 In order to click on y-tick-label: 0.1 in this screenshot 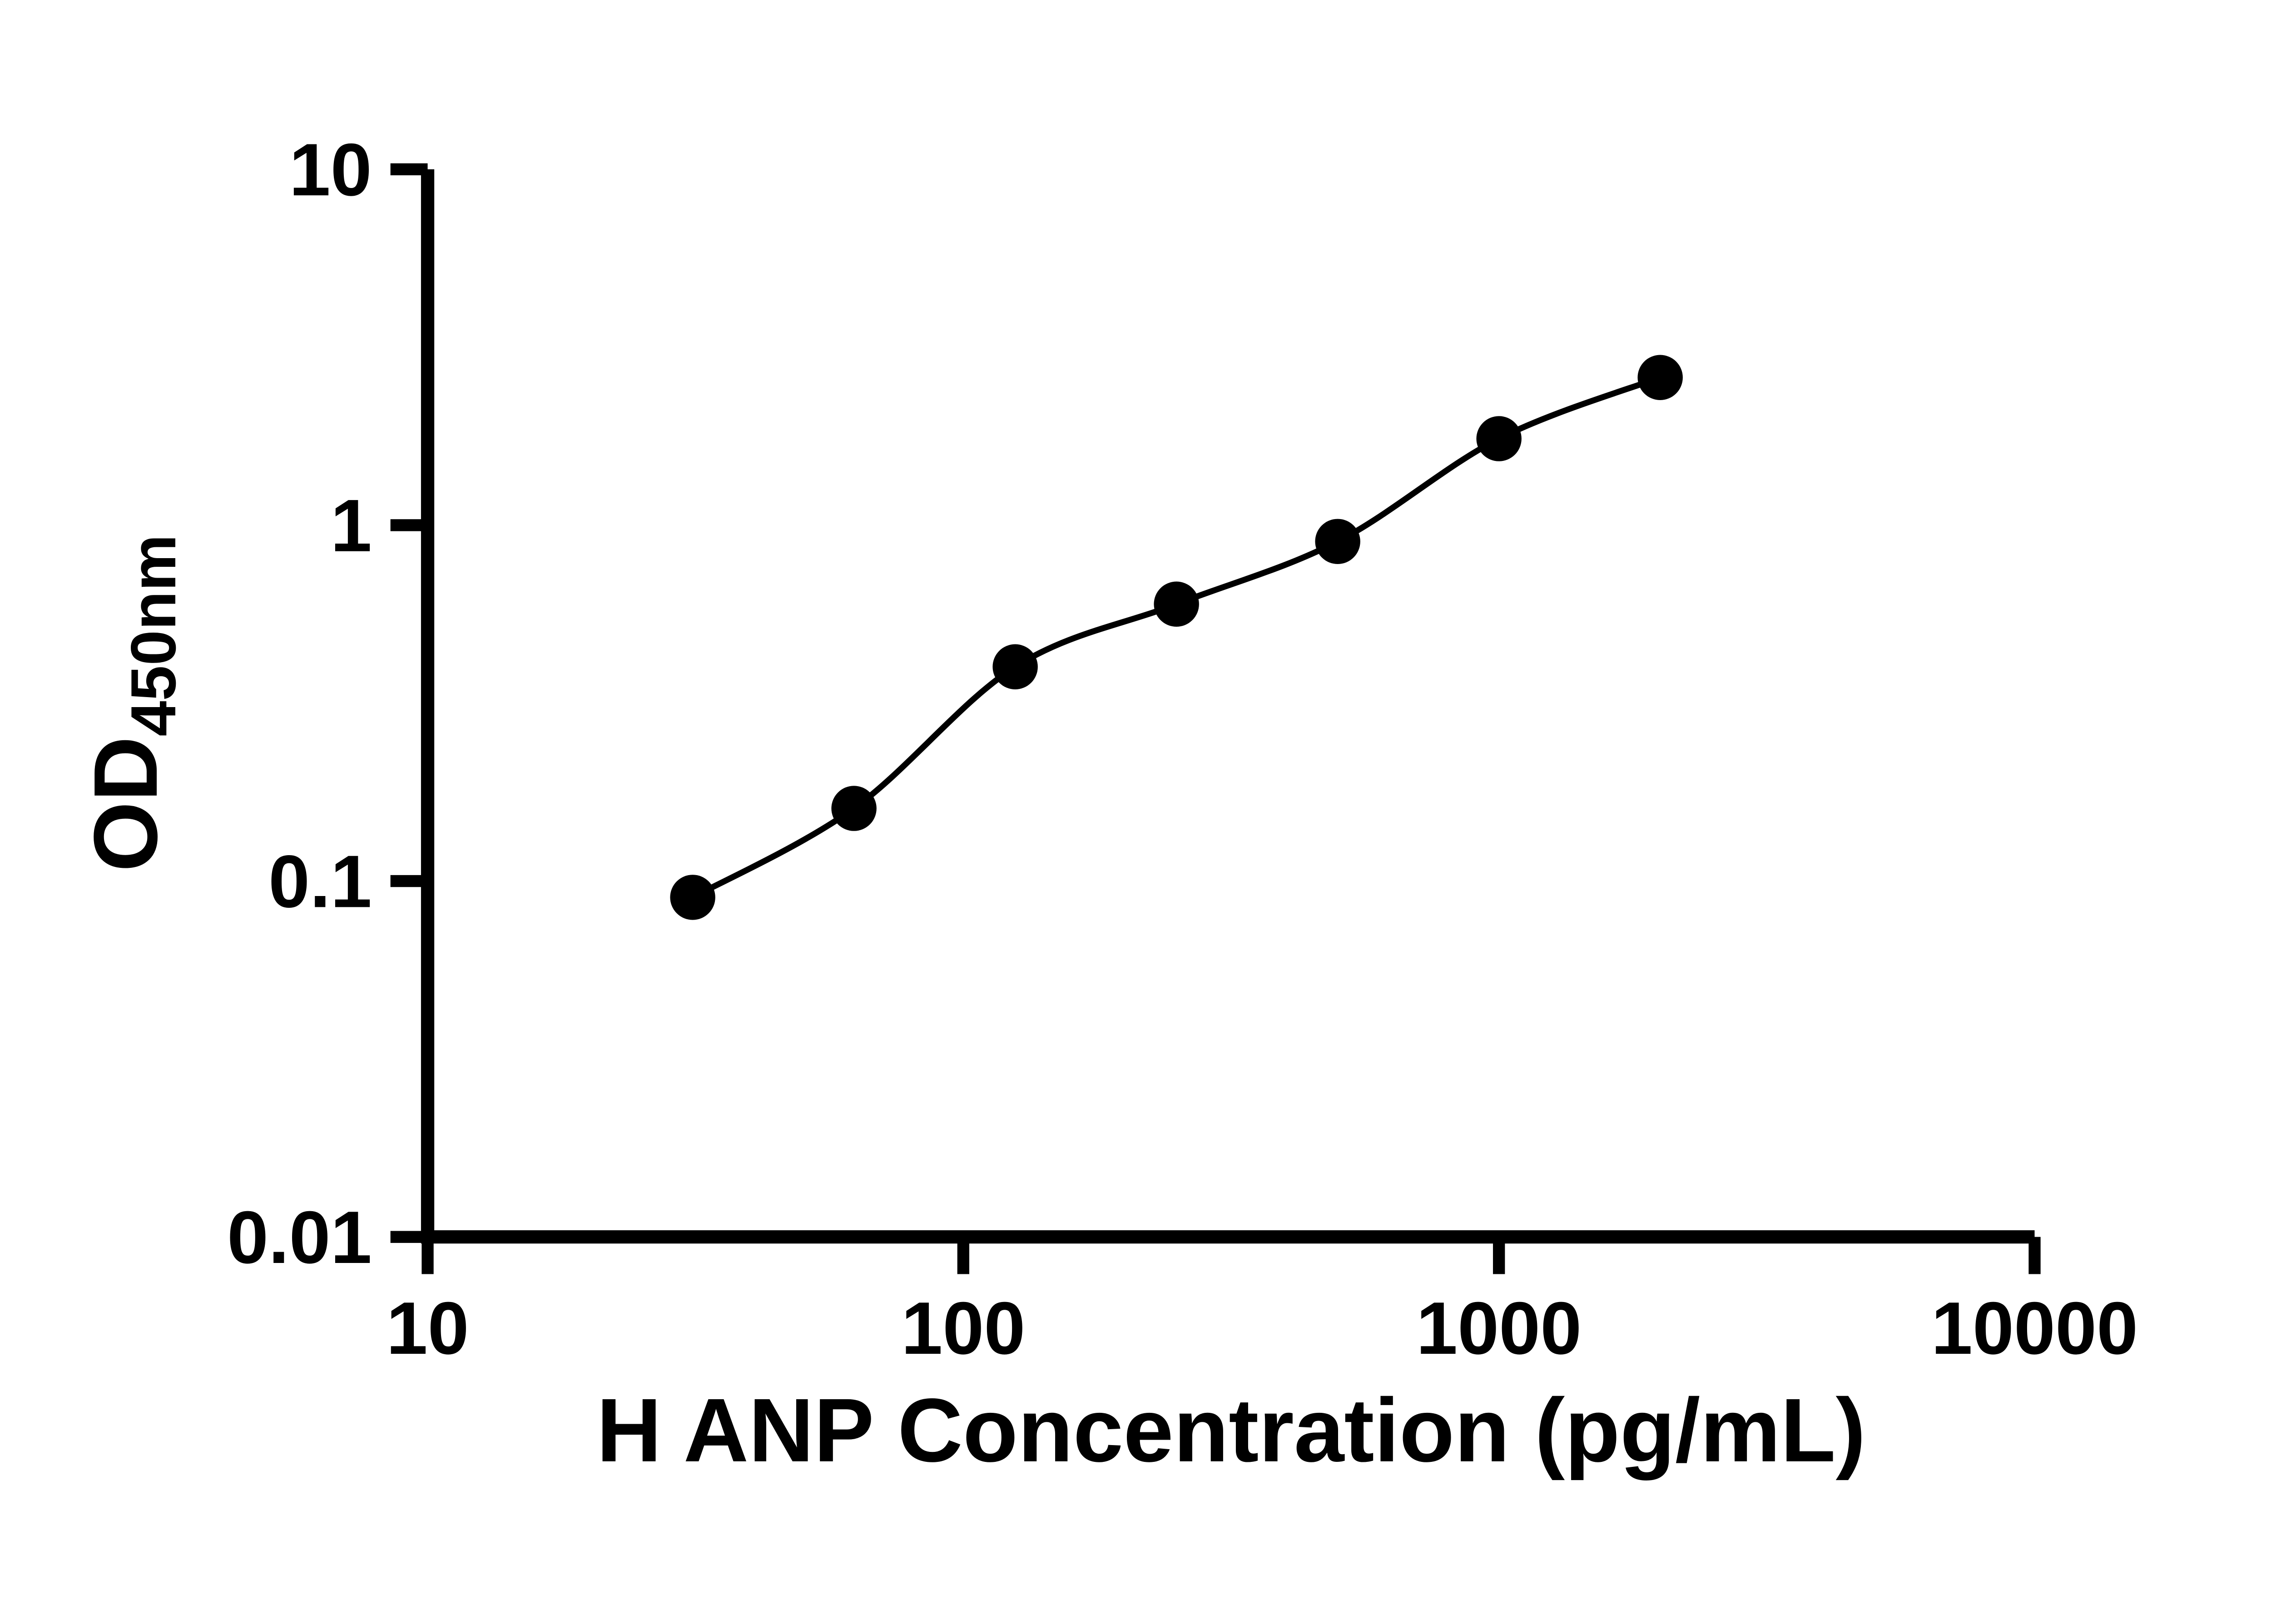, I will do `click(320, 881)`.